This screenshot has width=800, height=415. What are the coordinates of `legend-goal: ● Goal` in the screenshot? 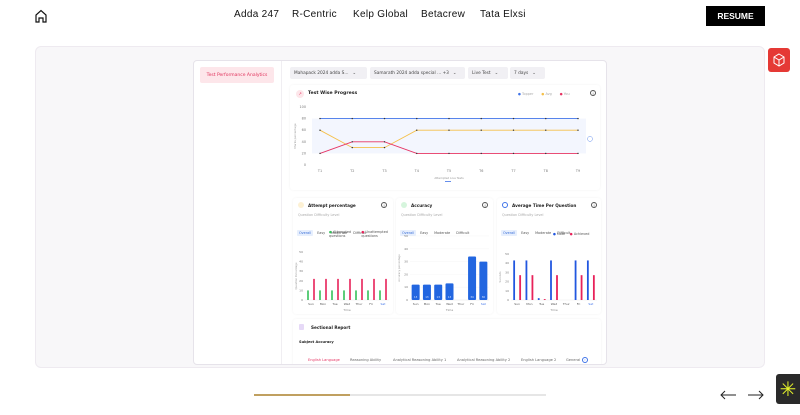 It's located at (559, 234).